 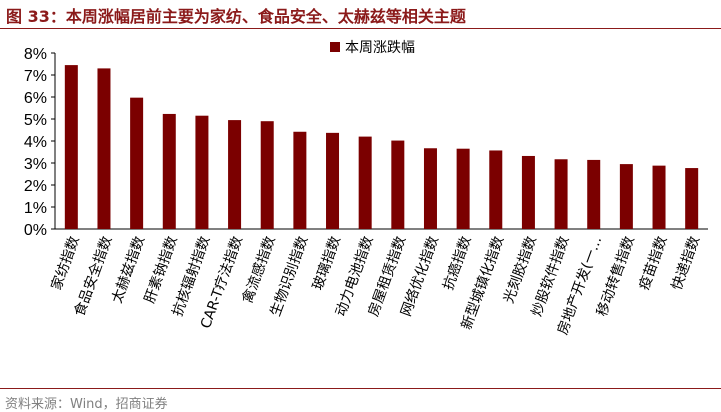 I want to click on x-category-label: 快递指数, so click(x=686, y=263).